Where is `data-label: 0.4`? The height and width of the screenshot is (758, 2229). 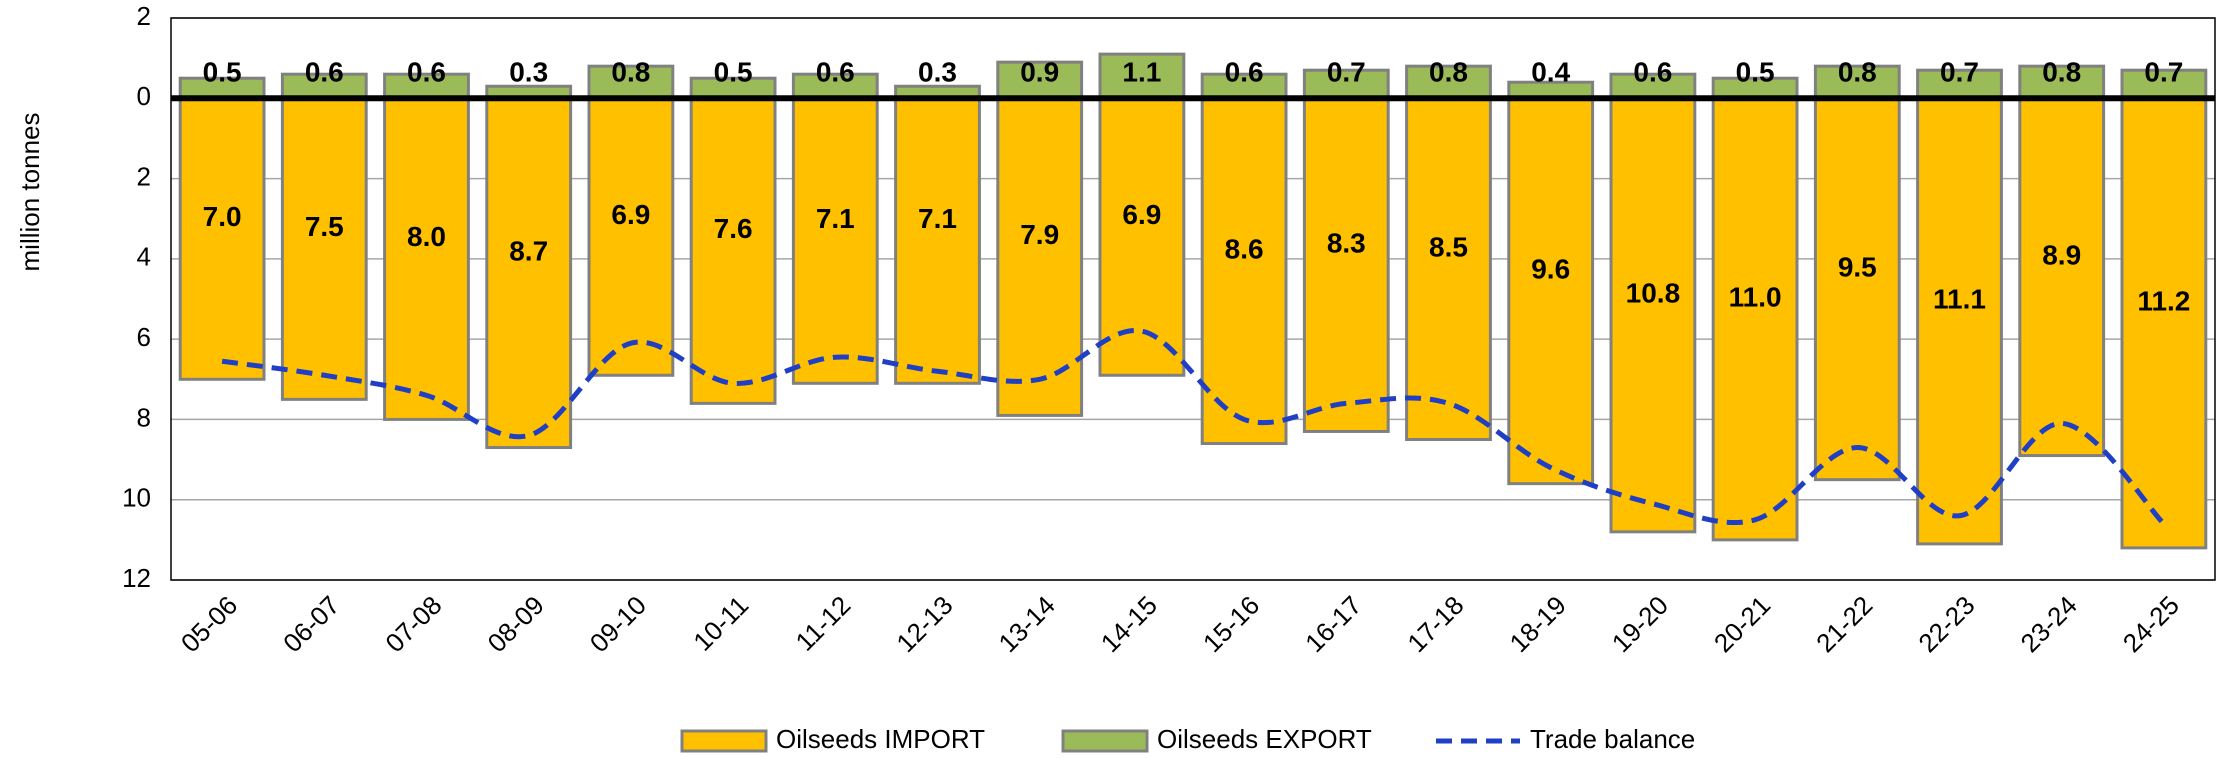 data-label: 0.4 is located at coordinates (1550, 72).